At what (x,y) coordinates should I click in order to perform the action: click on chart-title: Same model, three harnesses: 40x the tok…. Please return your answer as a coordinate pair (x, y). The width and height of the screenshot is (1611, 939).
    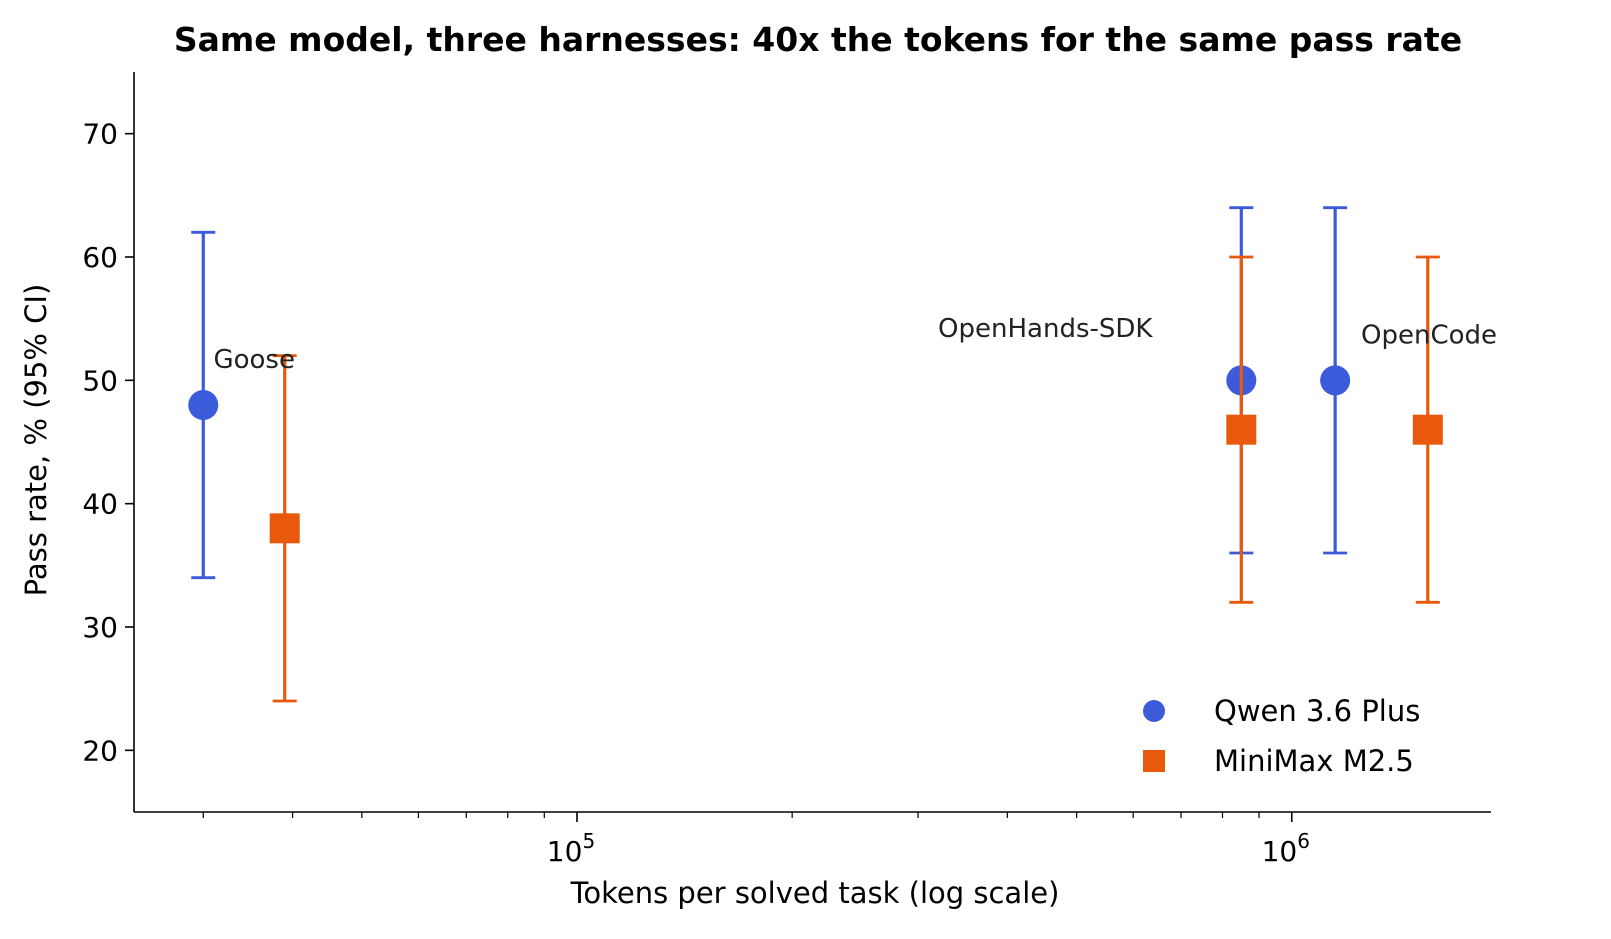
    Looking at the image, I should click on (818, 39).